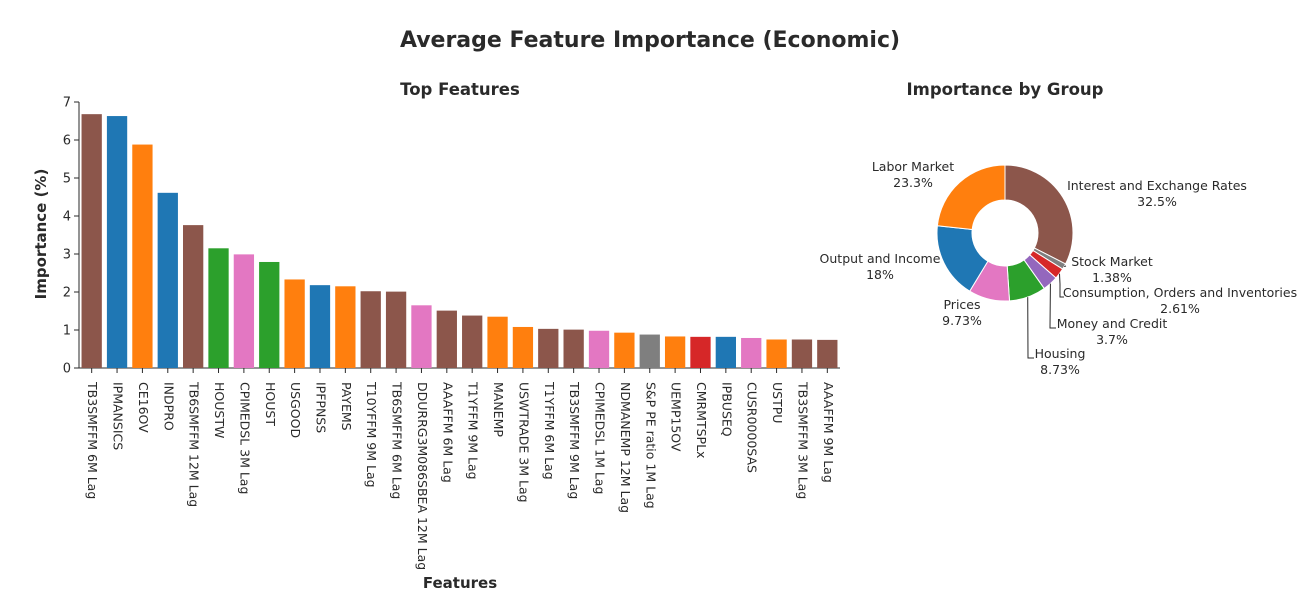  Describe the element at coordinates (447, 432) in the screenshot. I see `x-tick-label: AAAFFM 6M Lag` at that location.